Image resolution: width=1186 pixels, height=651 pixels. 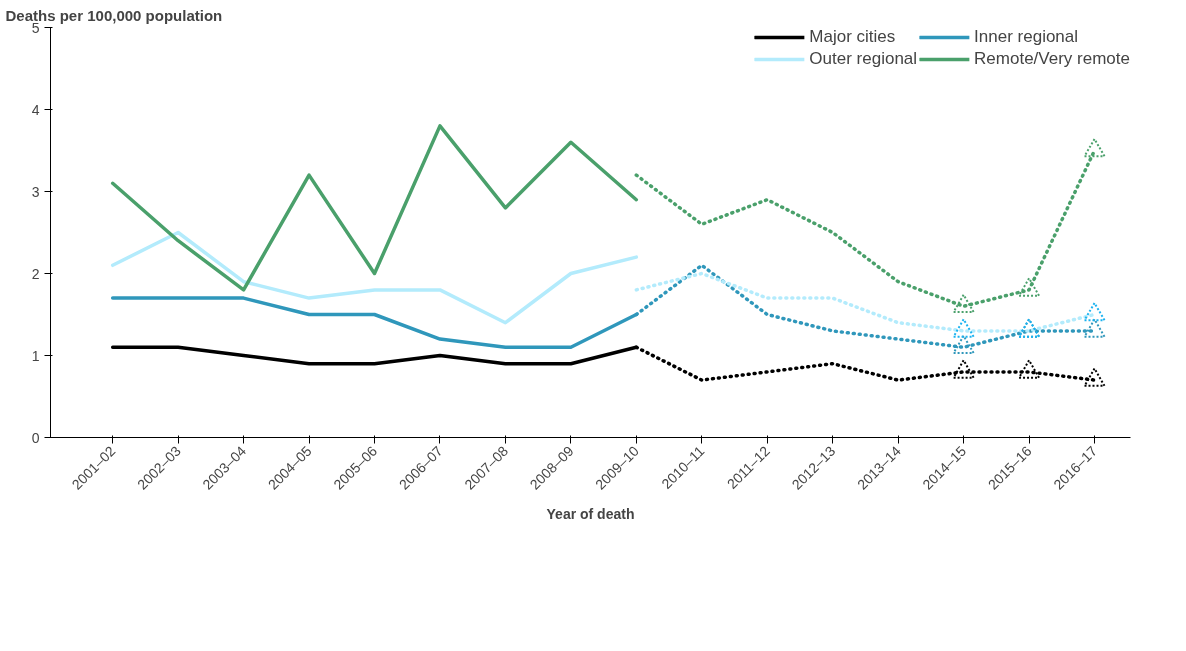 I want to click on x-axis-title: Year of death, so click(x=590, y=514).